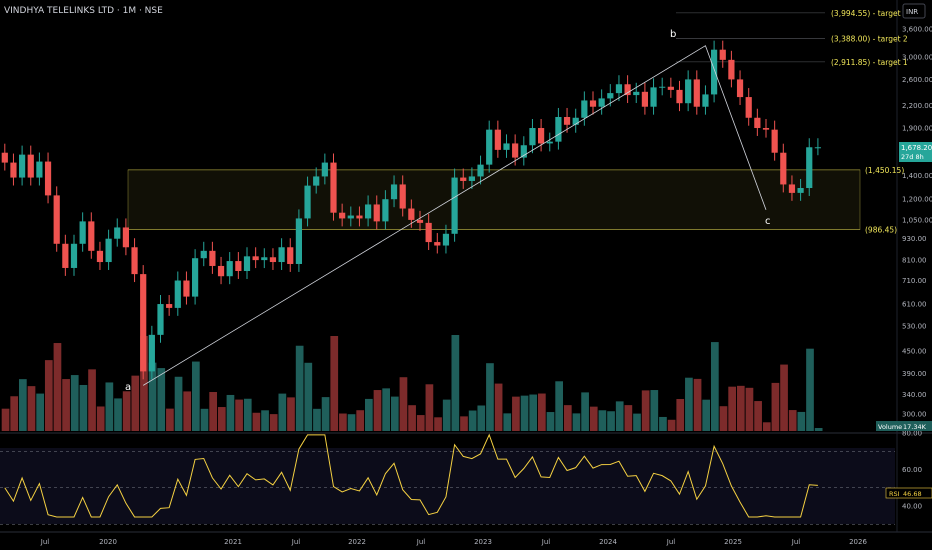 The width and height of the screenshot is (932, 550). Describe the element at coordinates (912, 494) in the screenshot. I see `rsi-value: 46.68` at that location.